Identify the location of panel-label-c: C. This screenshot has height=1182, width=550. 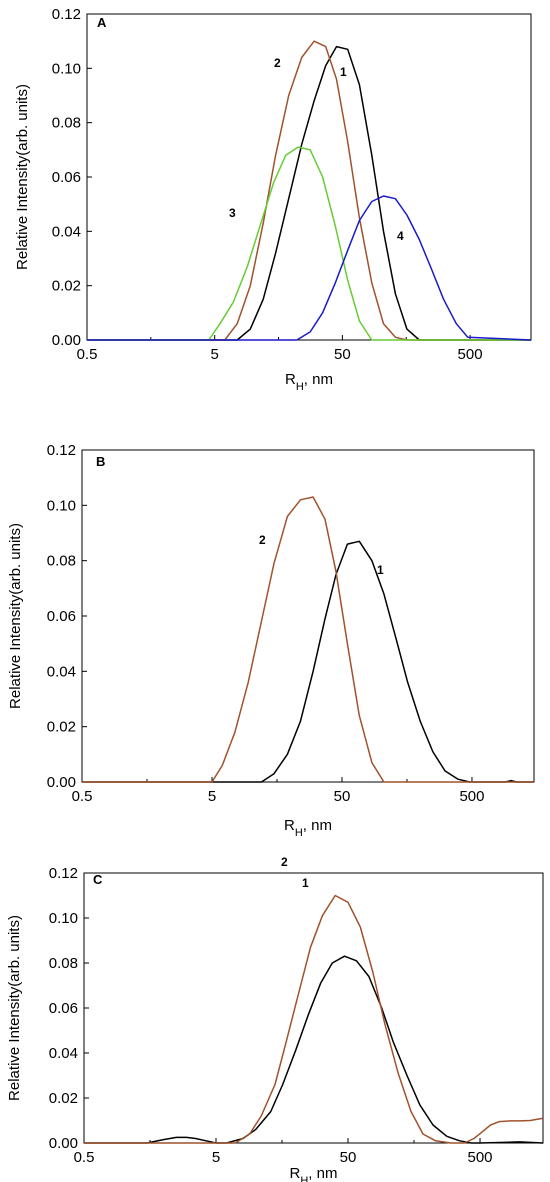
(98, 879).